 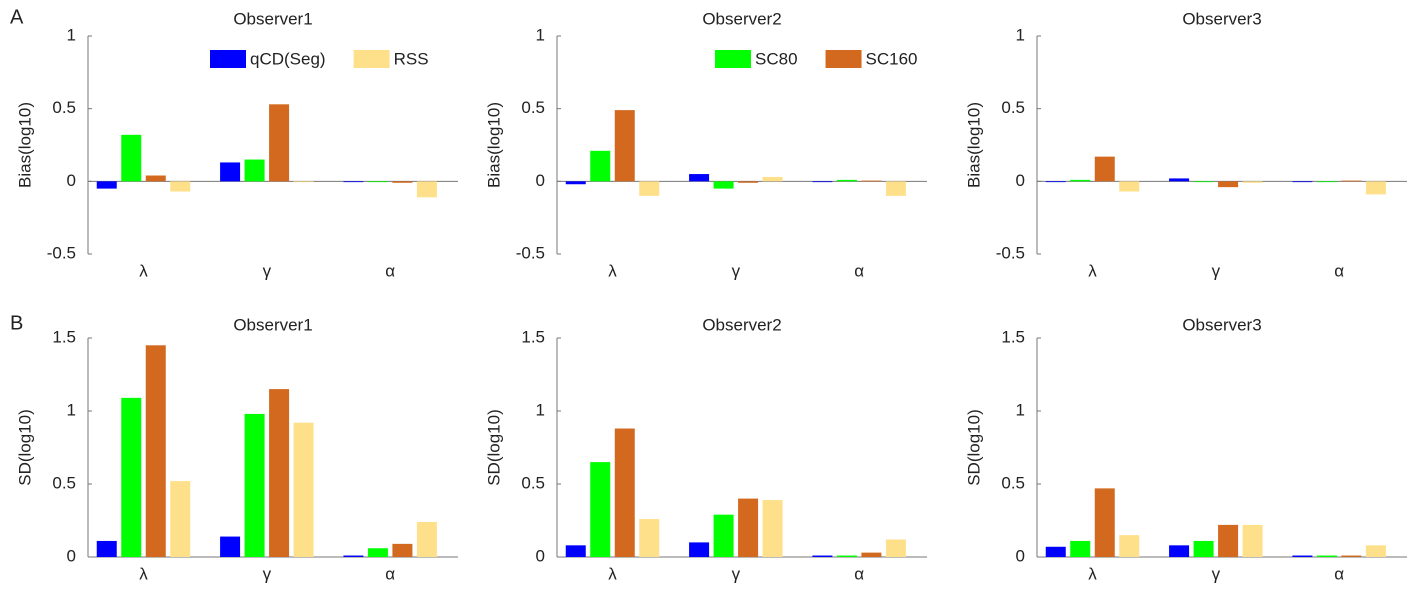 What do you see at coordinates (64, 336) in the screenshot?
I see `y-tick-label: 1.5` at bounding box center [64, 336].